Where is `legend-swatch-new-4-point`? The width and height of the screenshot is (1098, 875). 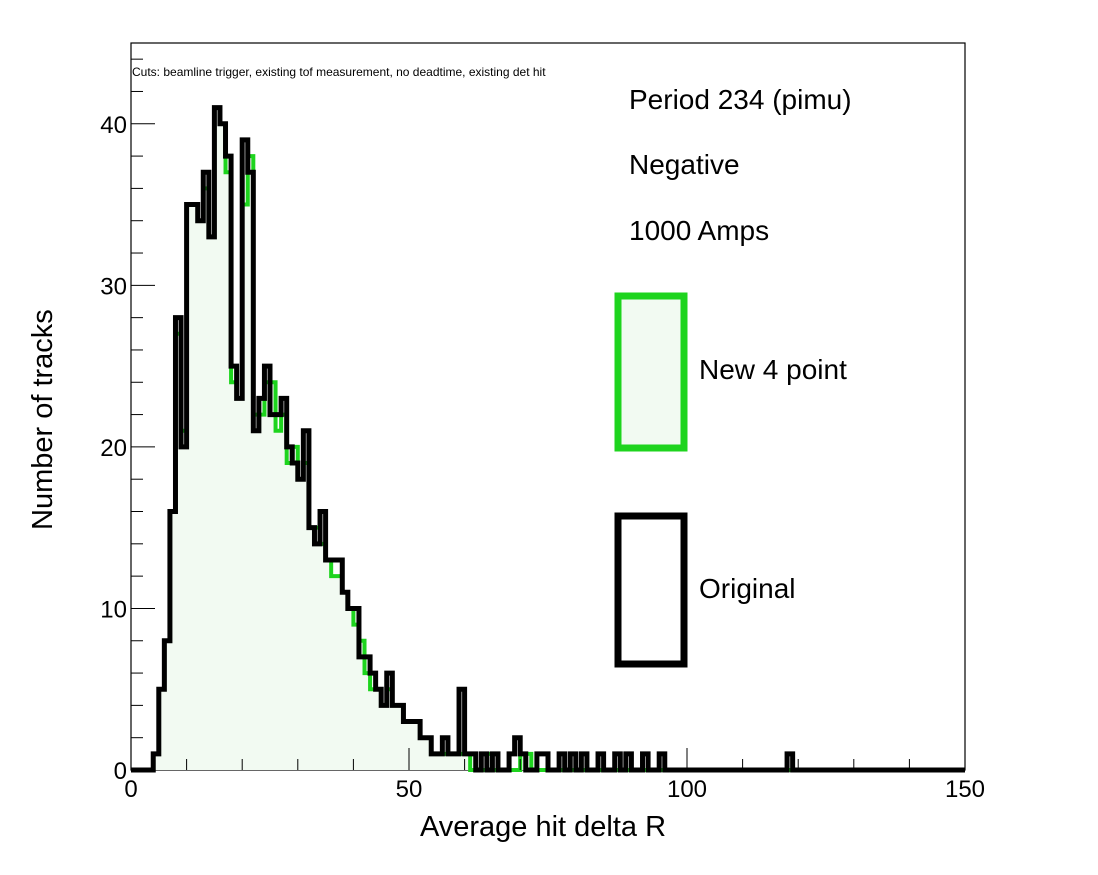 legend-swatch-new-4-point is located at coordinates (651, 372).